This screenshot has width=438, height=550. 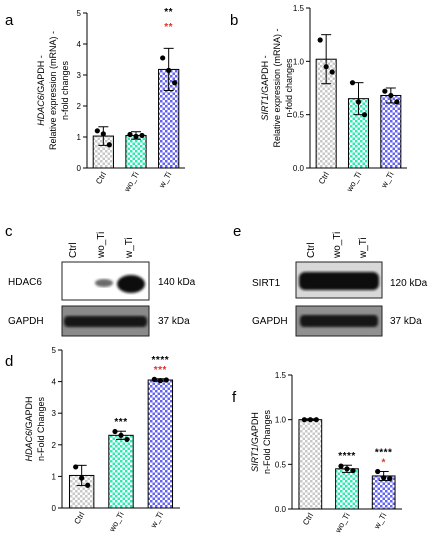 I want to click on y-tick-label: 1, so click(x=79, y=137).